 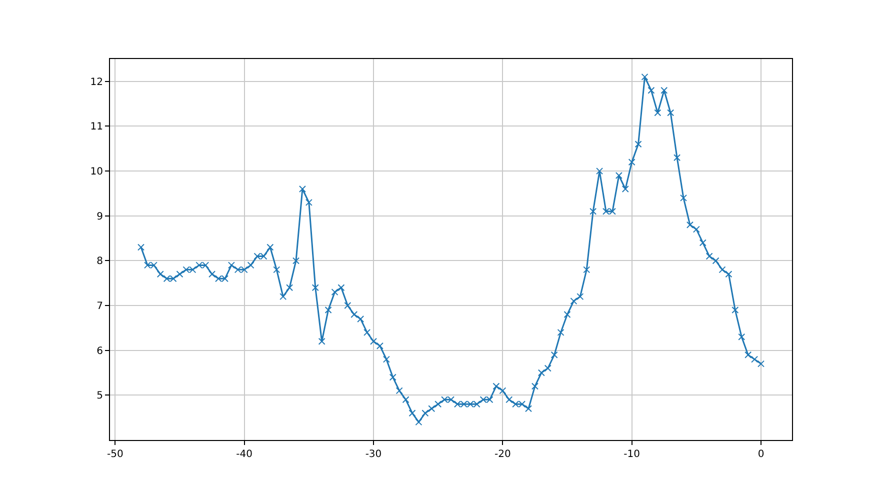 I want to click on y-tick-label: 9, so click(x=99, y=216).